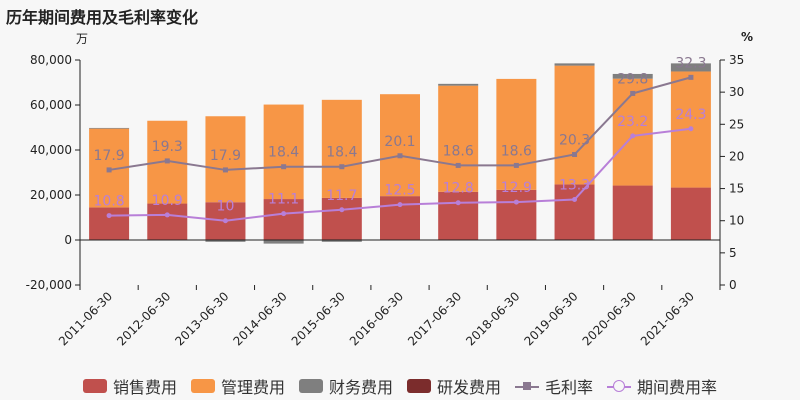  I want to click on gross-margin-data-label: 20.1, so click(399, 142).